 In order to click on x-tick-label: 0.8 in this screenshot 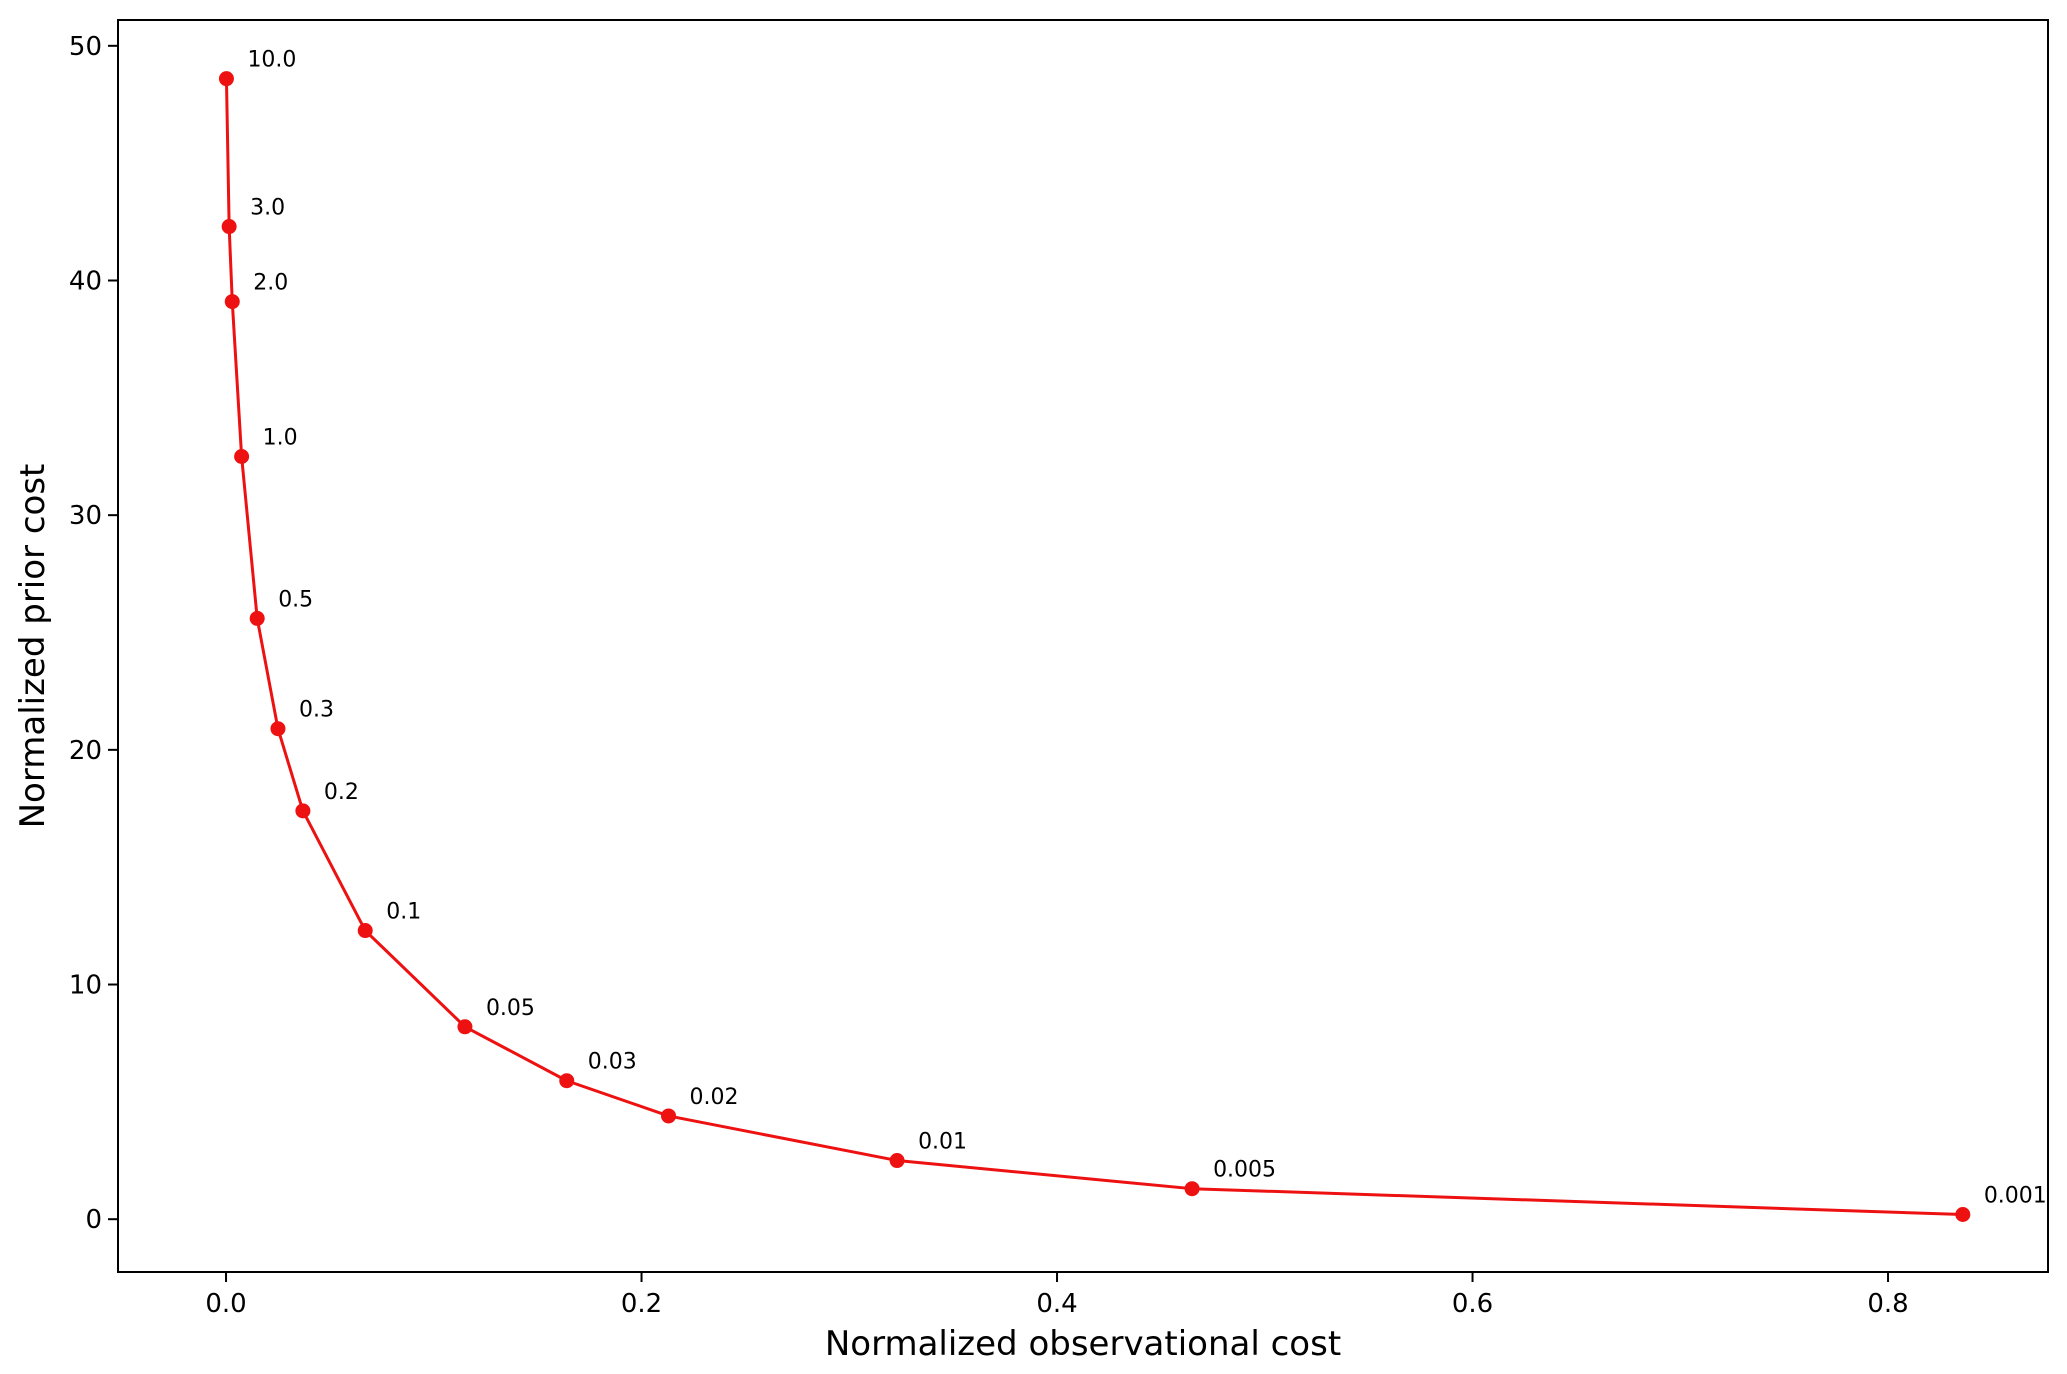, I will do `click(1887, 1304)`.